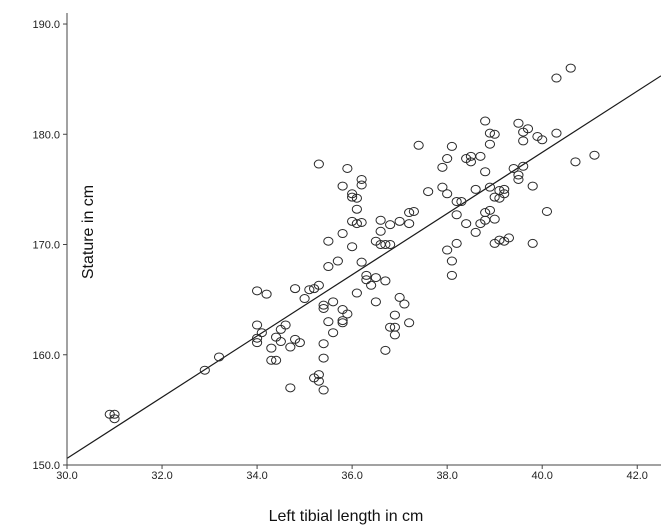 The width and height of the screenshot is (661, 531). Describe the element at coordinates (256, 476) in the screenshot. I see `x-tick-label: 34.0` at that location.